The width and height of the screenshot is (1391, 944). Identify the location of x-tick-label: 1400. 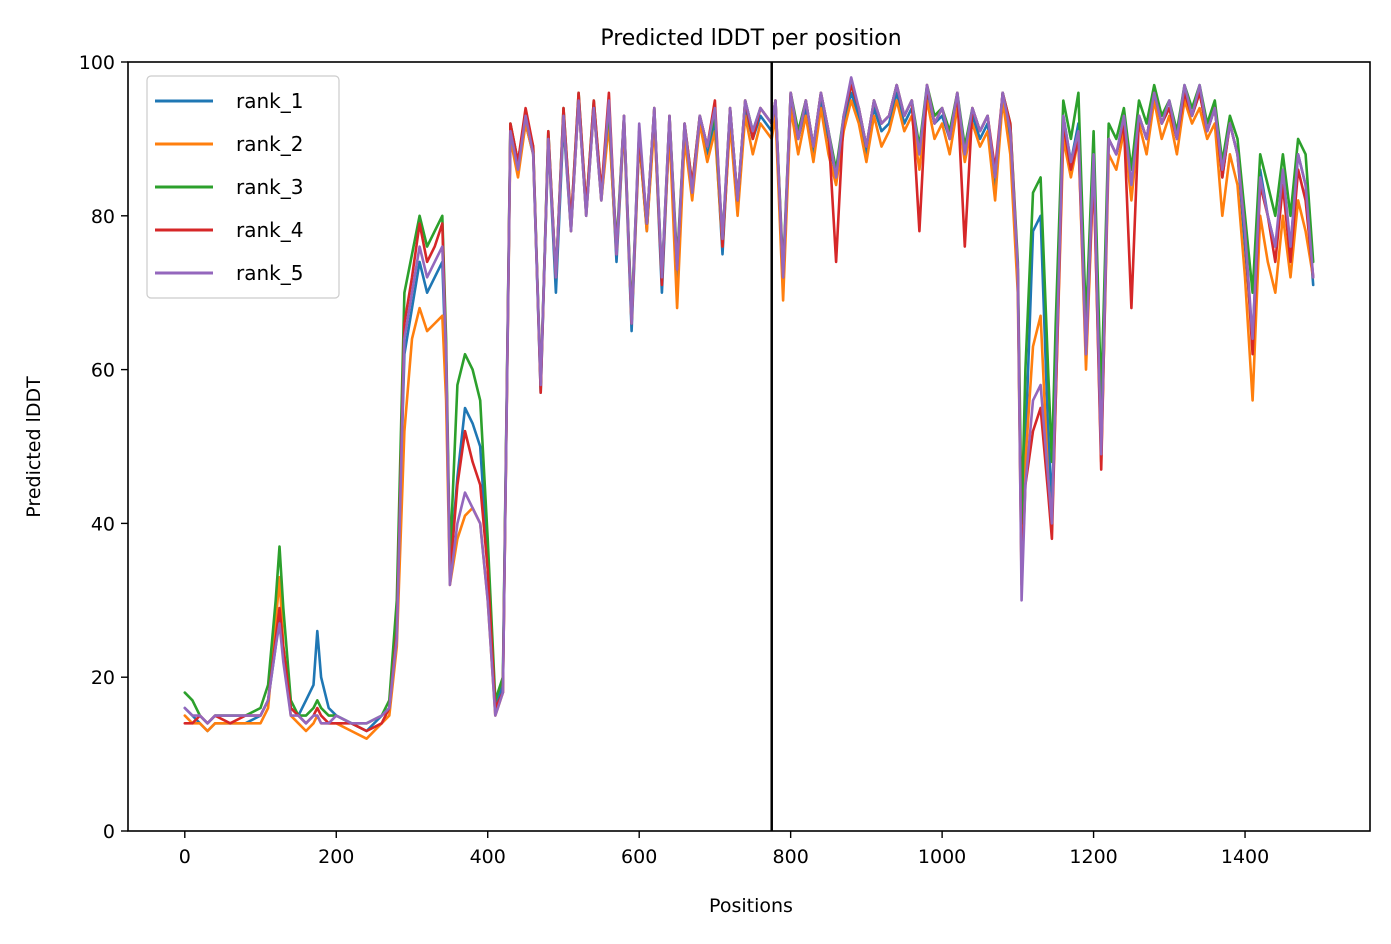
(1245, 857).